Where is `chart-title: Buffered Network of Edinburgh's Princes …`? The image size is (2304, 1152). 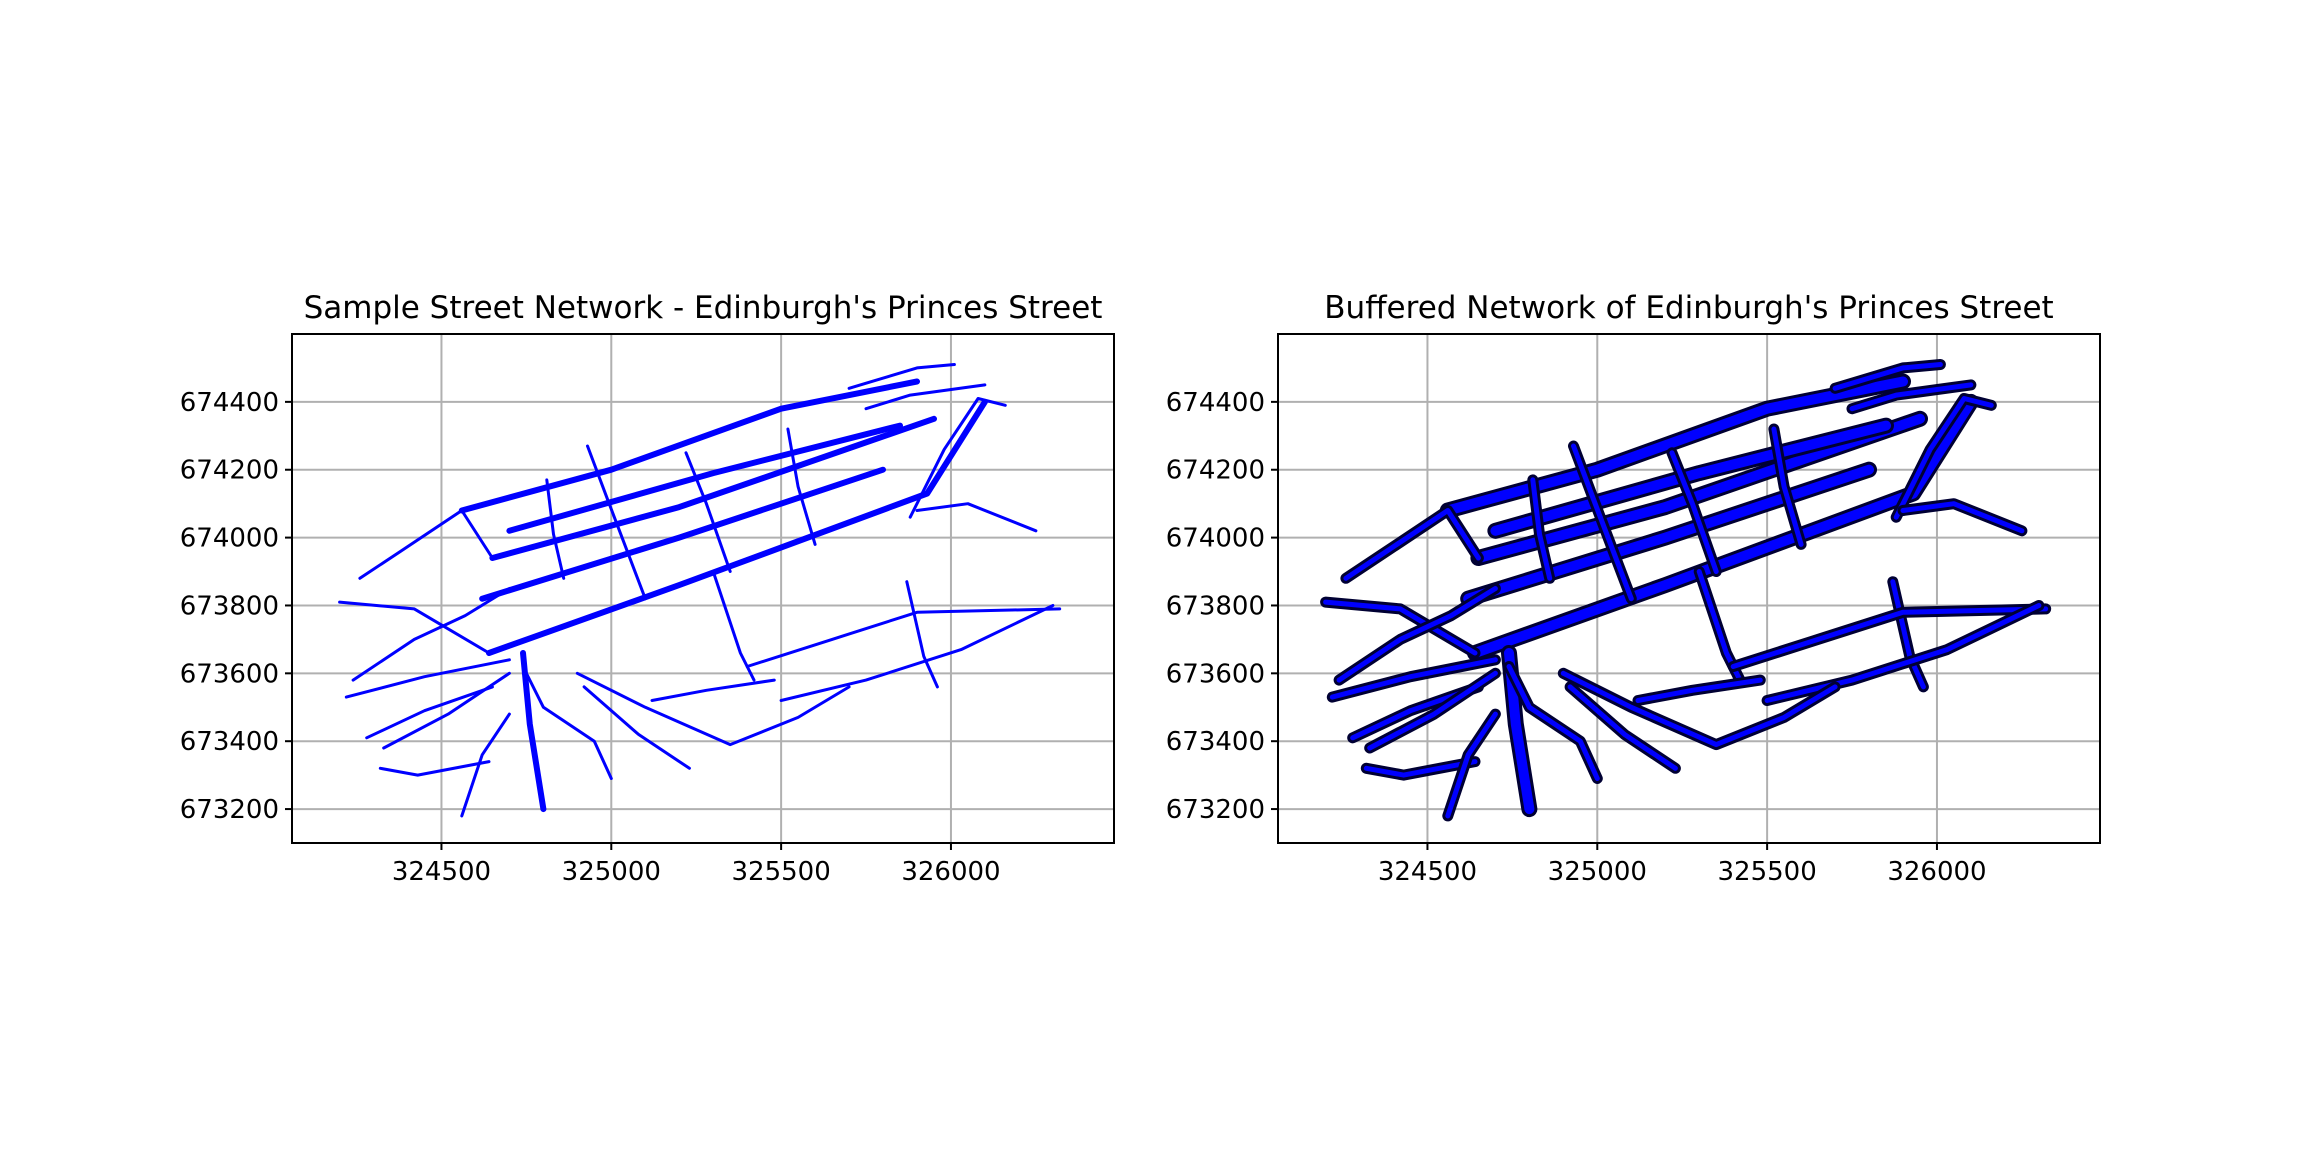 chart-title: Buffered Network of Edinburgh's Princes … is located at coordinates (1688, 308).